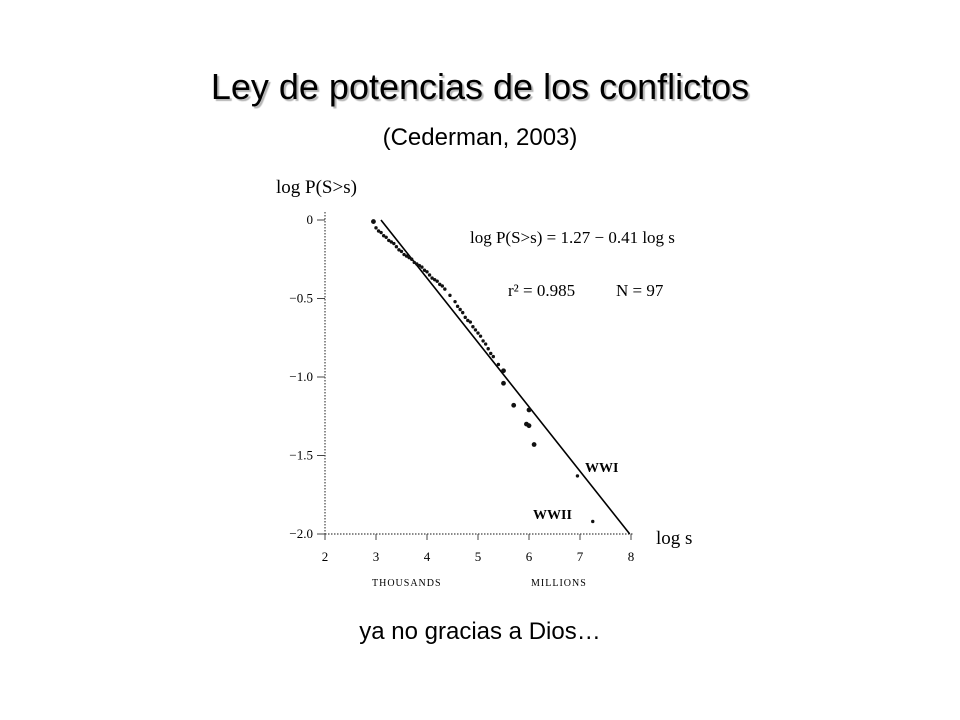 Image resolution: width=960 pixels, height=720 pixels. Describe the element at coordinates (601, 468) in the screenshot. I see `wwi-label: WWI` at that location.